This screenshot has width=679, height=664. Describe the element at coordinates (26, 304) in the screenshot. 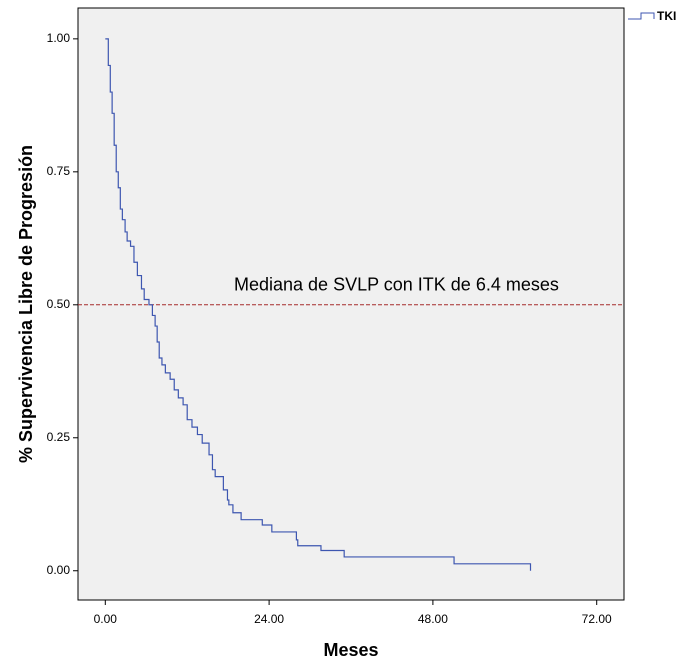

I see `y-axis-title: % Supervivencia Libre de Progresión` at that location.